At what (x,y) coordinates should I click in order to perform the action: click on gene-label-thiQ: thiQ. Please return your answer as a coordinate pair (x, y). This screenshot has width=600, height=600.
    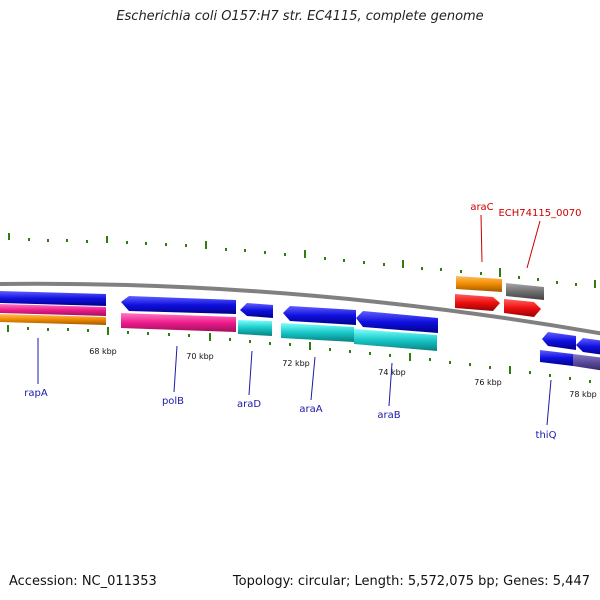
    Looking at the image, I should click on (546, 435).